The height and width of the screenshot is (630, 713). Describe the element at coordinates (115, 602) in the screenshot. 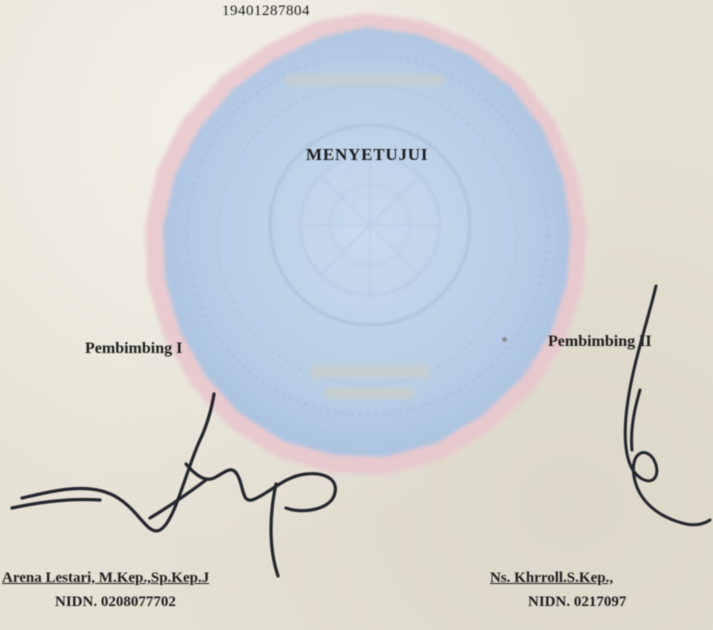

I see `left-signer-nidn: NIDN. 0208077702` at that location.